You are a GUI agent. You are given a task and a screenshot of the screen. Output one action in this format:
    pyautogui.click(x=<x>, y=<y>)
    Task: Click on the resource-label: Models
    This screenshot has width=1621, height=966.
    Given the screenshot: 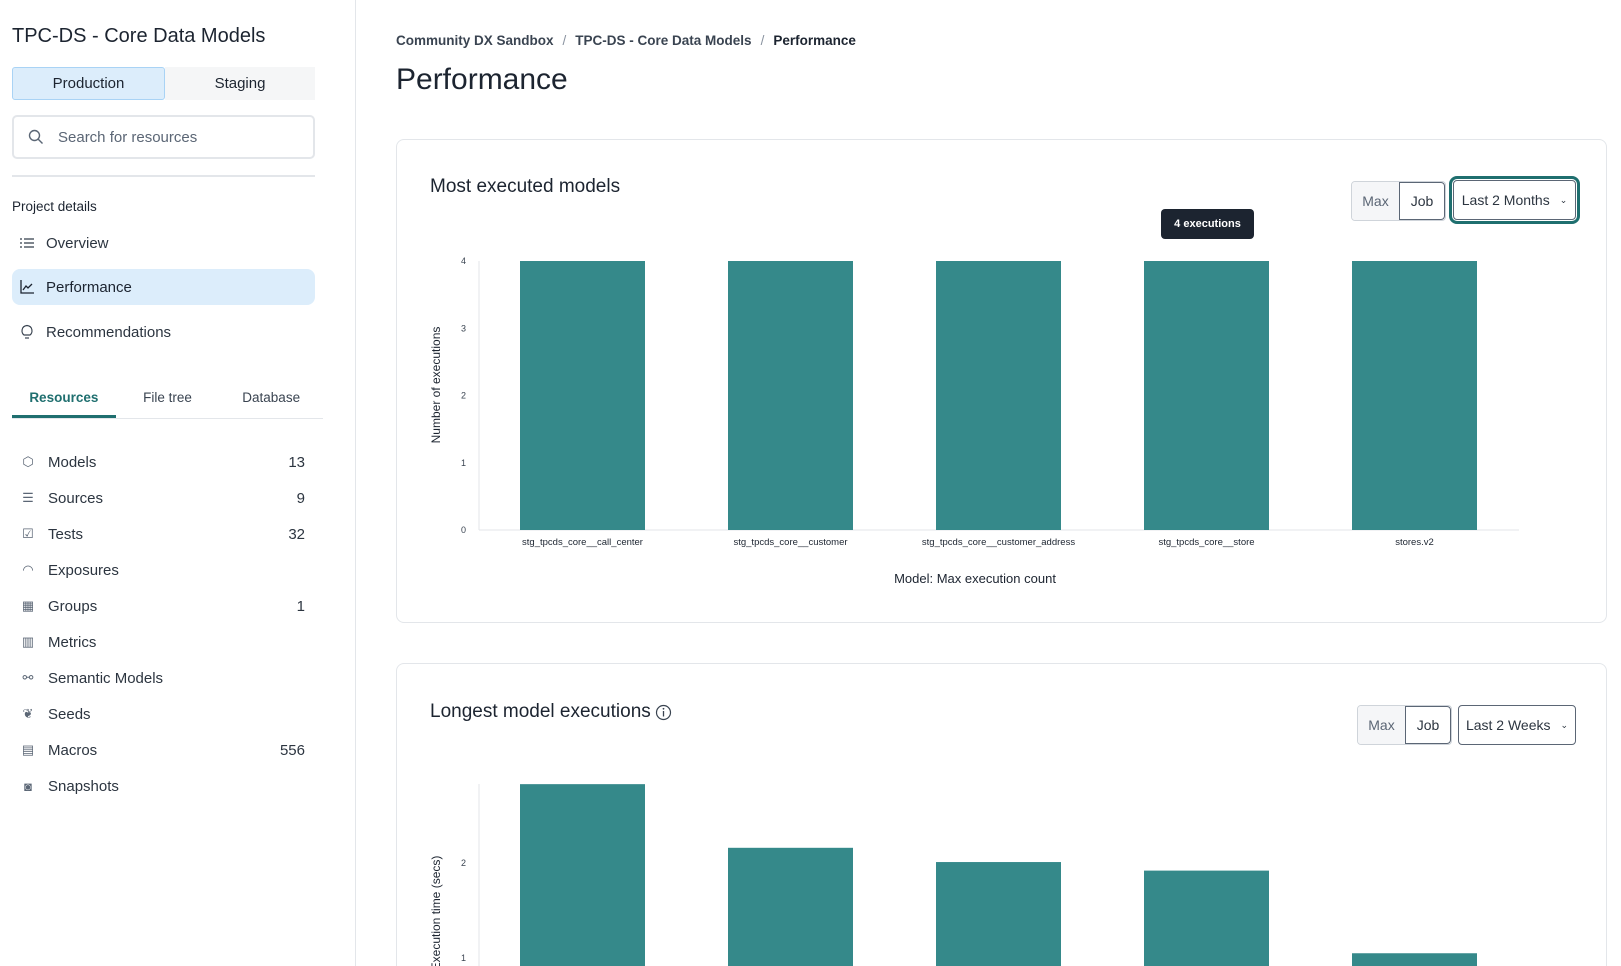 What is the action you would take?
    pyautogui.click(x=72, y=462)
    